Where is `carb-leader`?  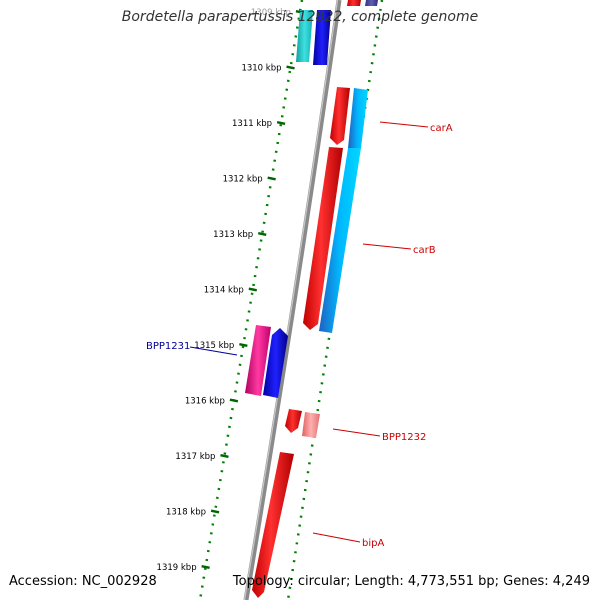
carb-leader is located at coordinates (387, 246).